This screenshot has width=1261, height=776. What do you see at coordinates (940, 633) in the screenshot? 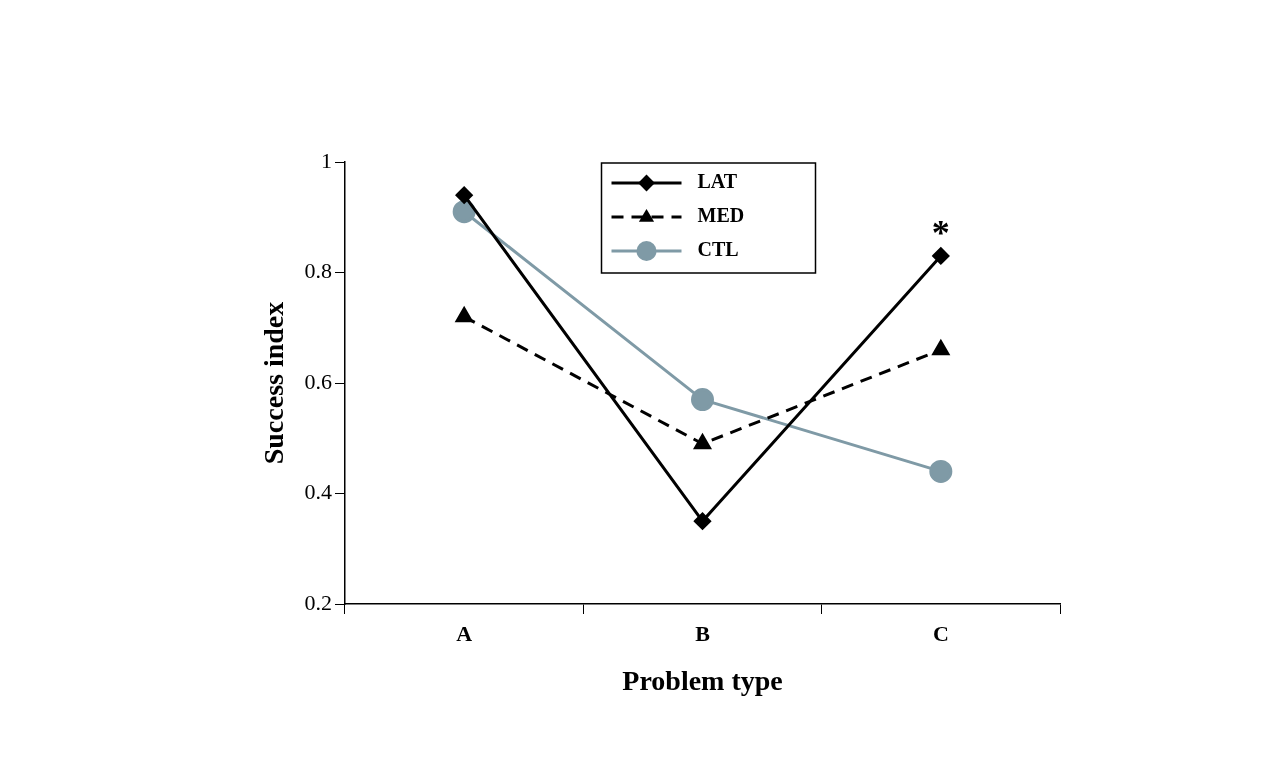
I see `x-tick-label: C` at bounding box center [940, 633].